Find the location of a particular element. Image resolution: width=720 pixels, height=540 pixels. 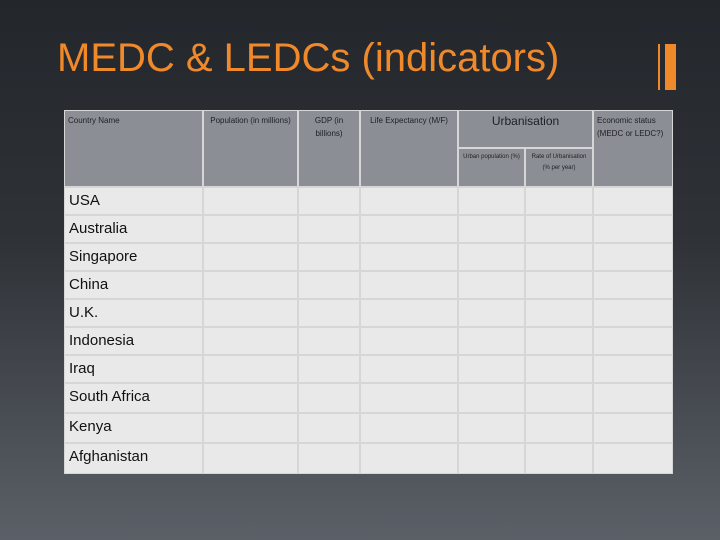

country-cell: Kenya is located at coordinates (133, 428).